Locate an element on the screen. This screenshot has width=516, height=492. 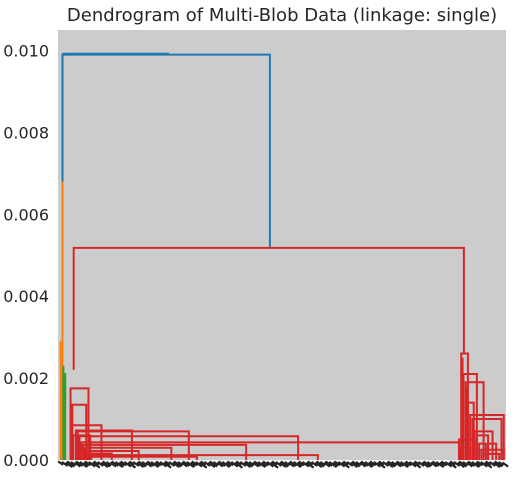
y-tick-label: 0.010 is located at coordinates (26, 50).